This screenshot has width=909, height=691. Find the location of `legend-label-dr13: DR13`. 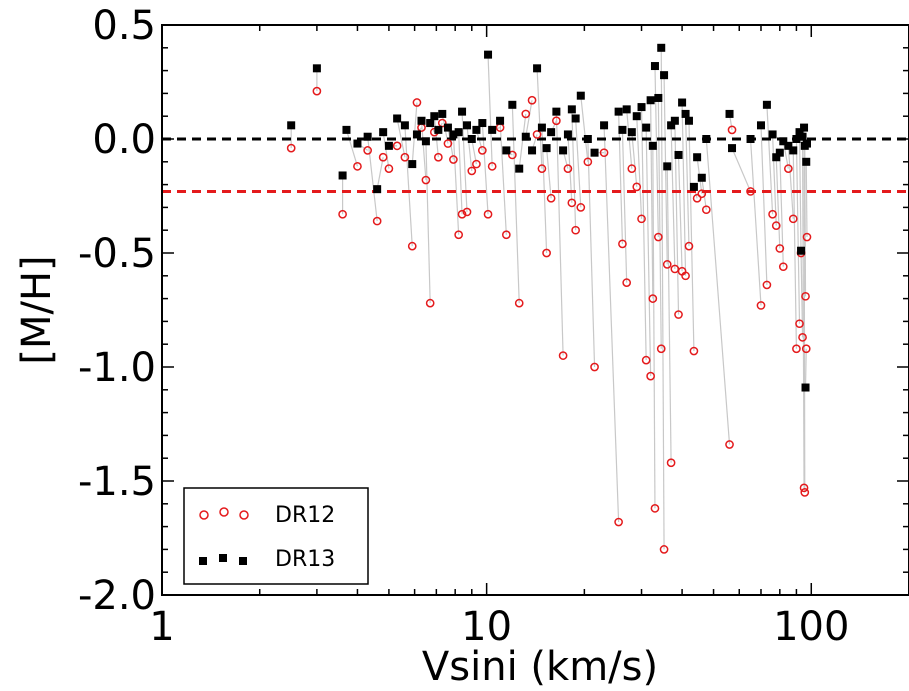

legend-label-dr13: DR13 is located at coordinates (305, 559).